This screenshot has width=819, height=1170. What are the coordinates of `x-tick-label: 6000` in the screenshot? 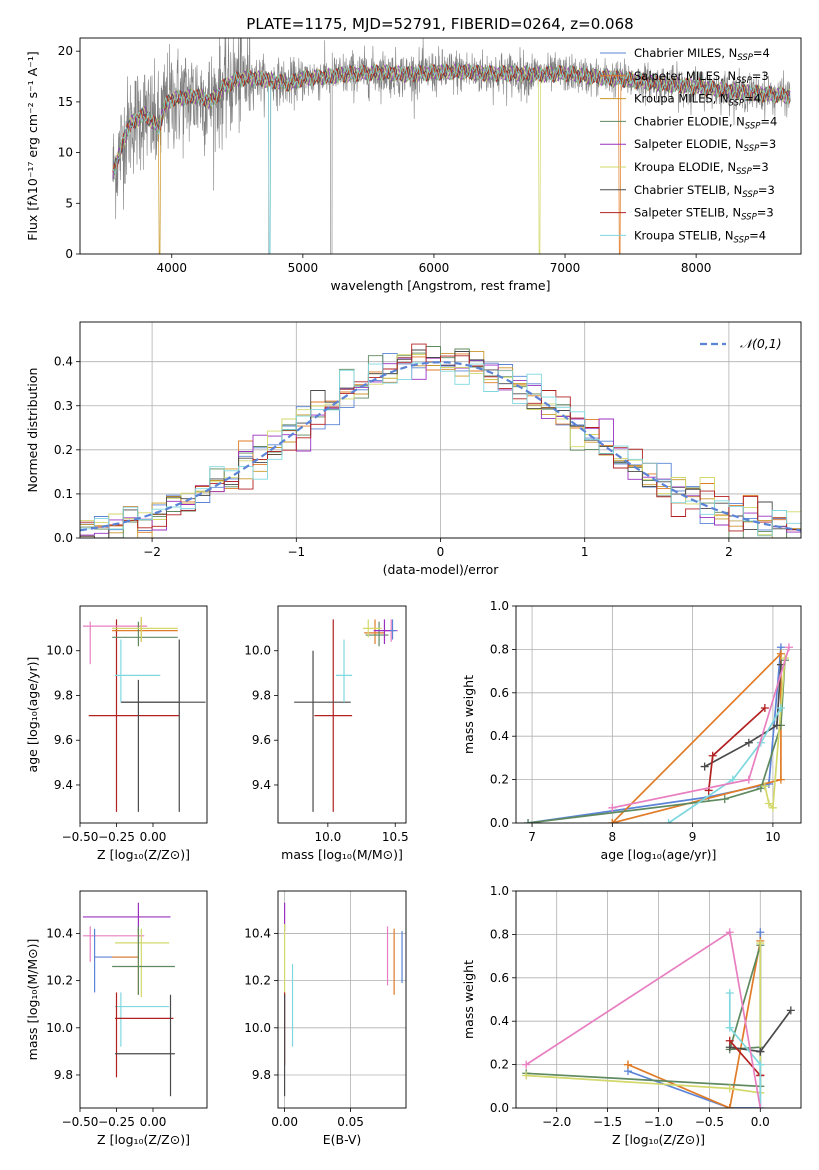 It's located at (434, 268).